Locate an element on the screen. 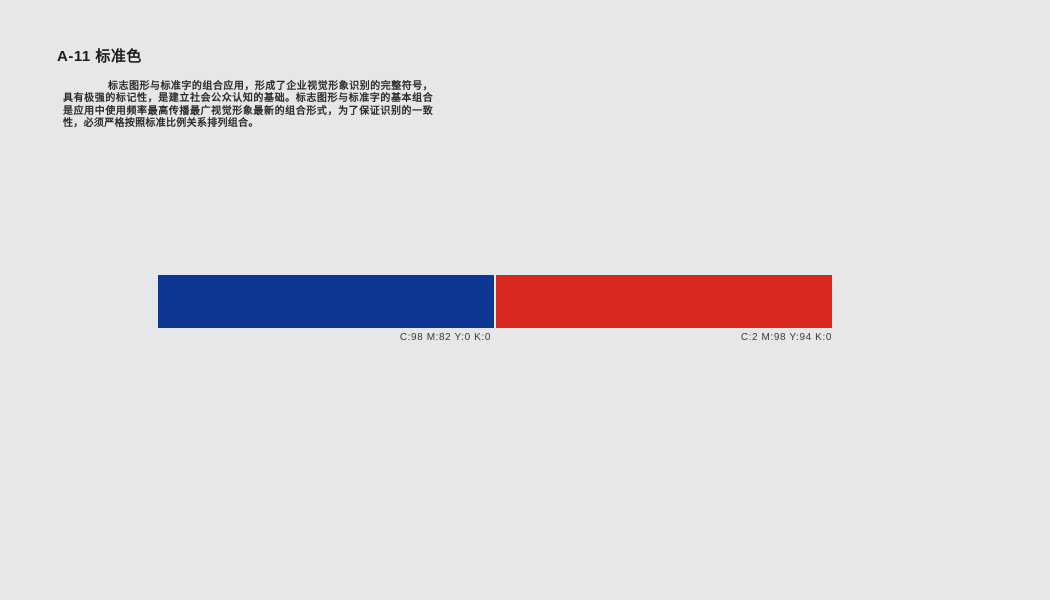 This screenshot has height=600, width=1050. cmyk-label-red: C:2 M:98 Y:94 K:0 is located at coordinates (786, 337).